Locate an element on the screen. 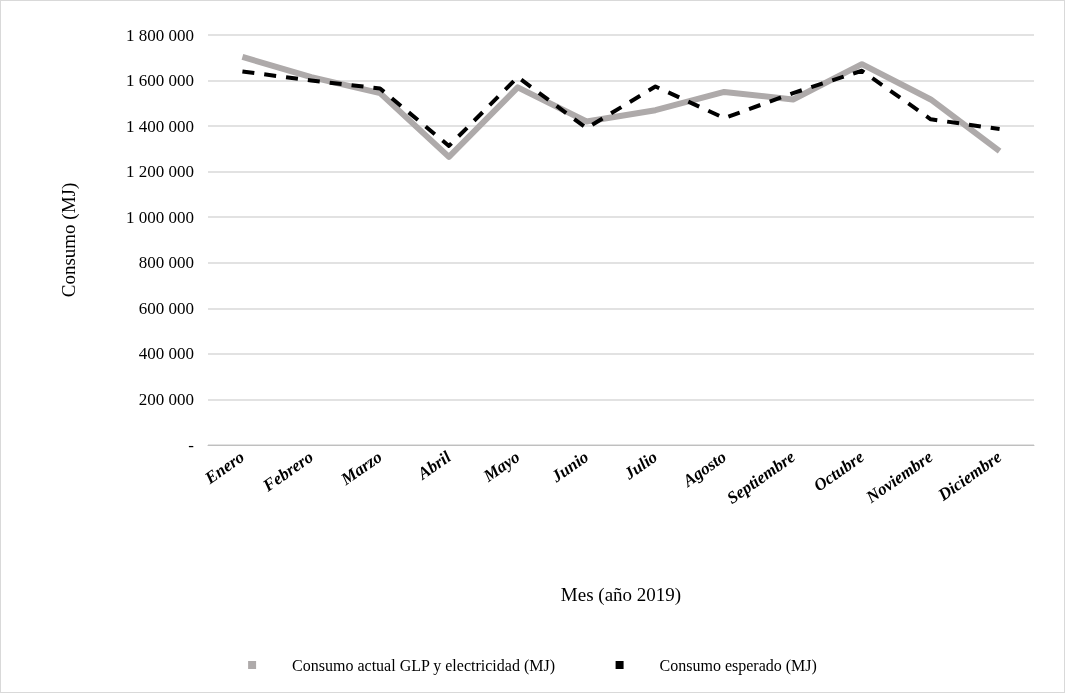  y-tick-label: 1 200 000 is located at coordinates (160, 172).